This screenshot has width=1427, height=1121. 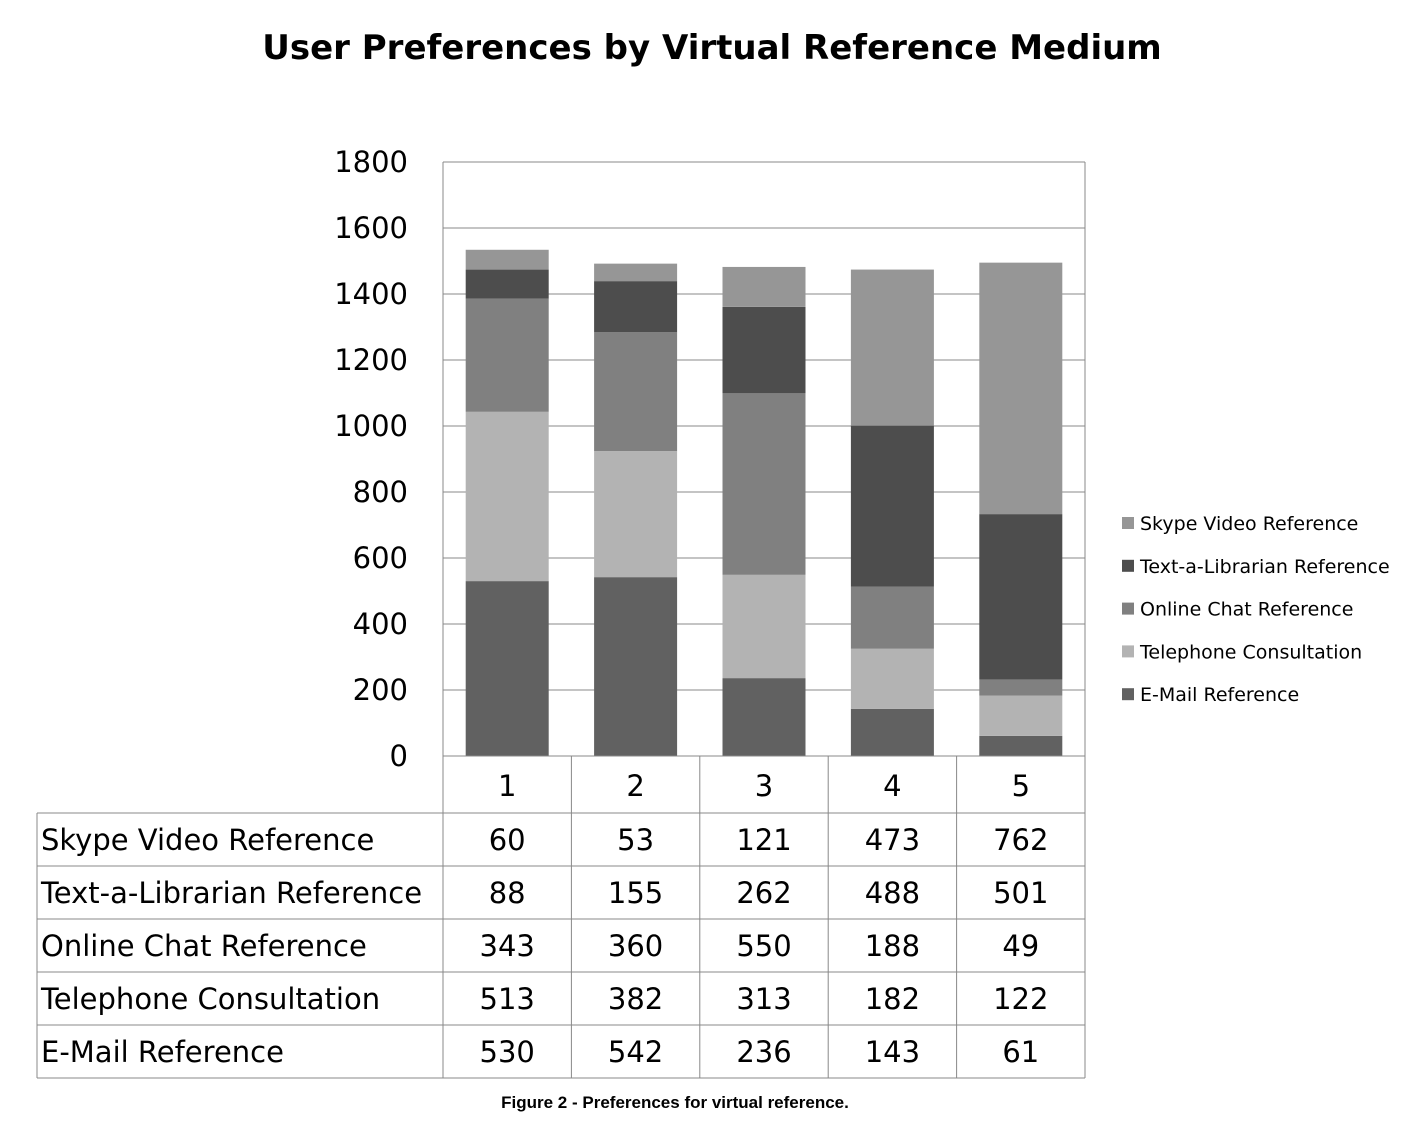 I want to click on table-cell-value: 121, so click(x=763, y=840).